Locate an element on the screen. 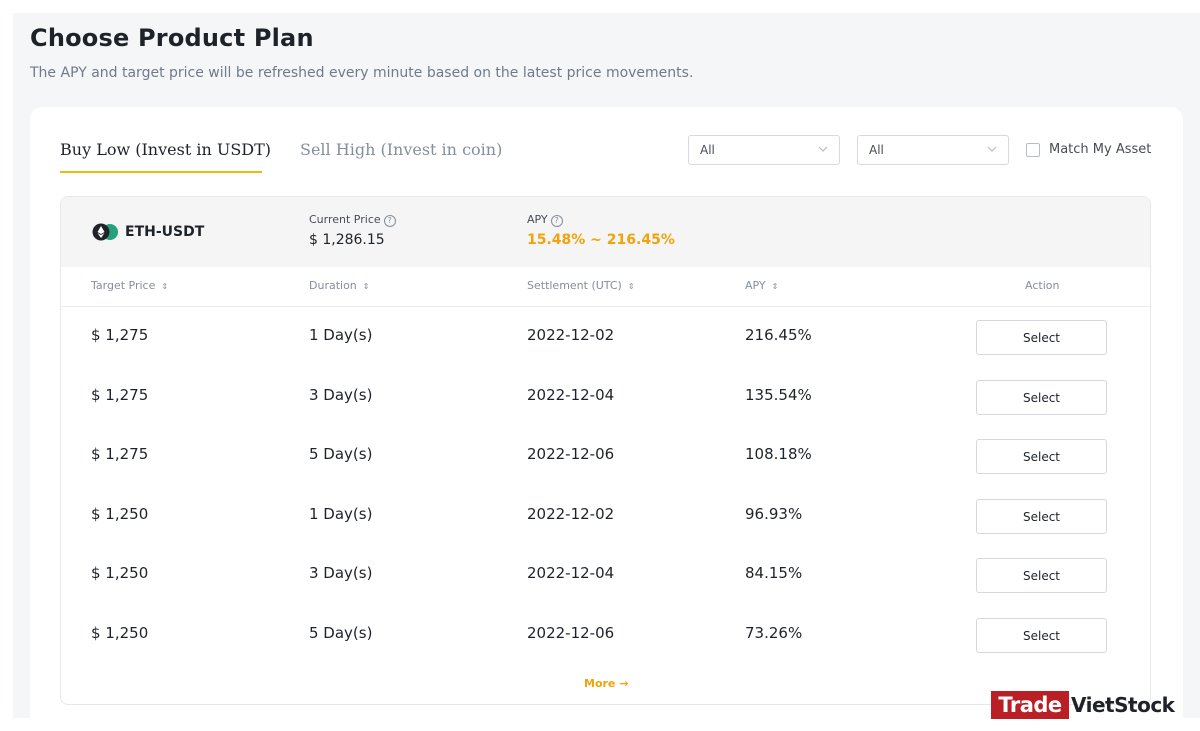 The width and height of the screenshot is (1200, 731). match-my-asset-label: Match My Asset is located at coordinates (1100, 149).